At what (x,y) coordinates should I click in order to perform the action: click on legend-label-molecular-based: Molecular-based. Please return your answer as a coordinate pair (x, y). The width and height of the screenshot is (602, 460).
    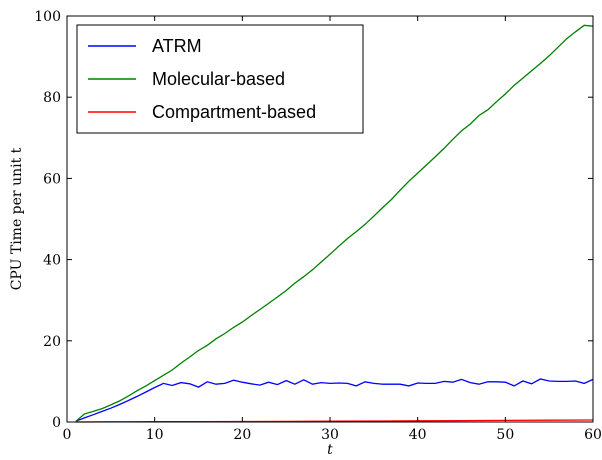
    Looking at the image, I should click on (218, 79).